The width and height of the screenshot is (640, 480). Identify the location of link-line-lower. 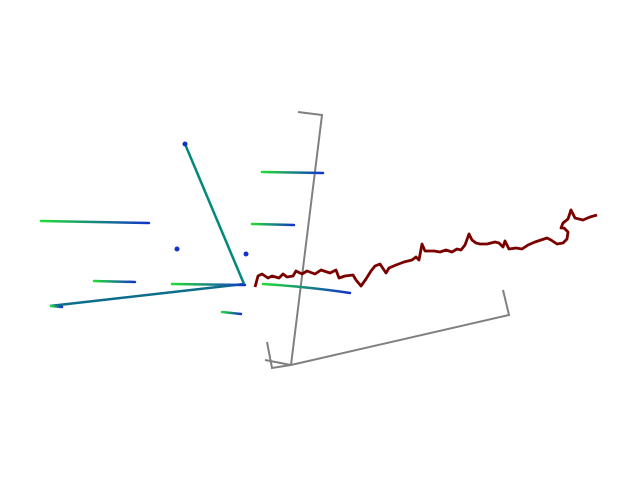
(147, 295).